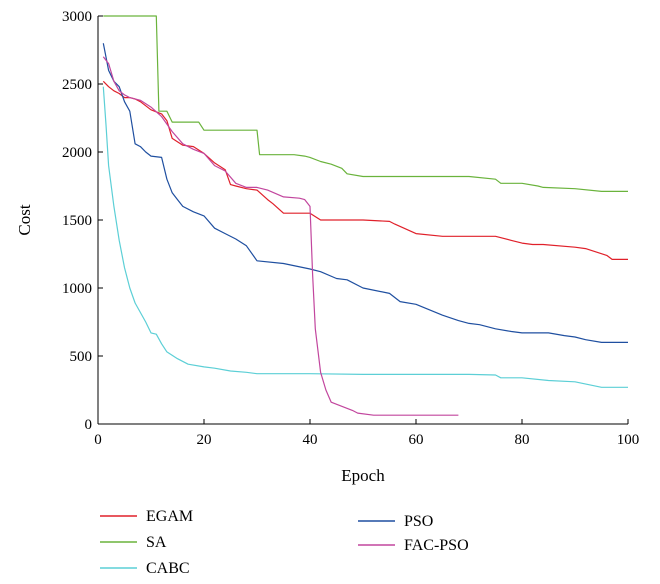 This screenshot has height=584, width=660. I want to click on legend-label: SA, so click(156, 542).